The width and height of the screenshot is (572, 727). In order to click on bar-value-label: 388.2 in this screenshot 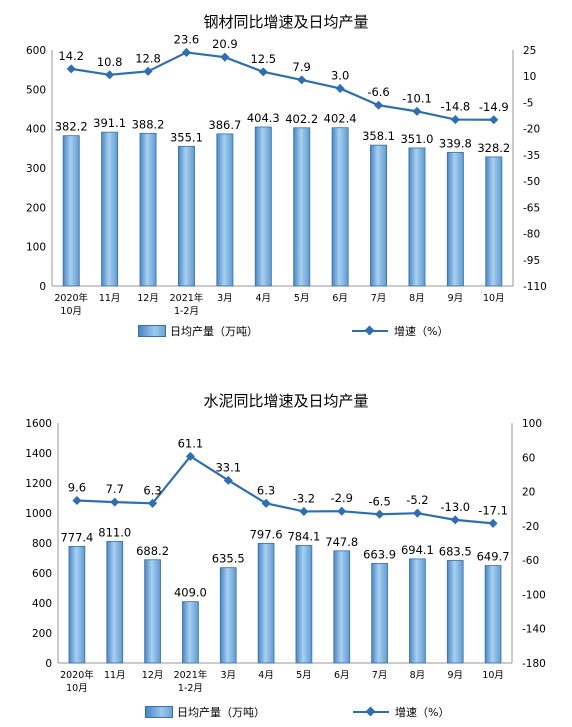, I will do `click(148, 124)`.